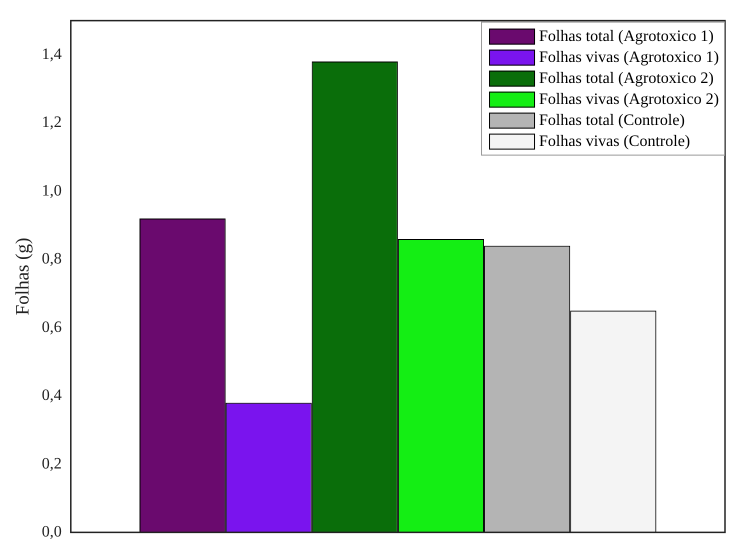 The height and width of the screenshot is (553, 737). Describe the element at coordinates (52, 327) in the screenshot. I see `y-tick-label: 0,6` at that location.